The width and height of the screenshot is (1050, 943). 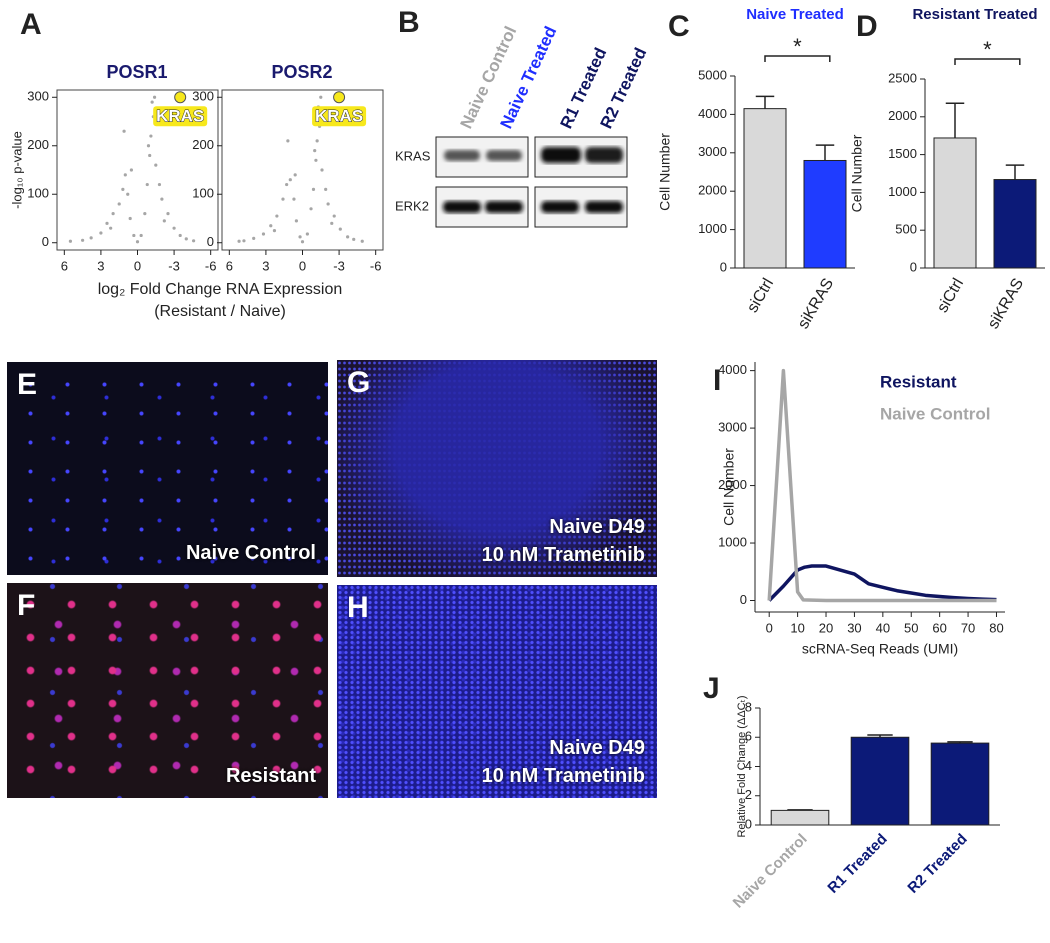 I want to click on micrograph: F Resistant, so click(x=167, y=690).